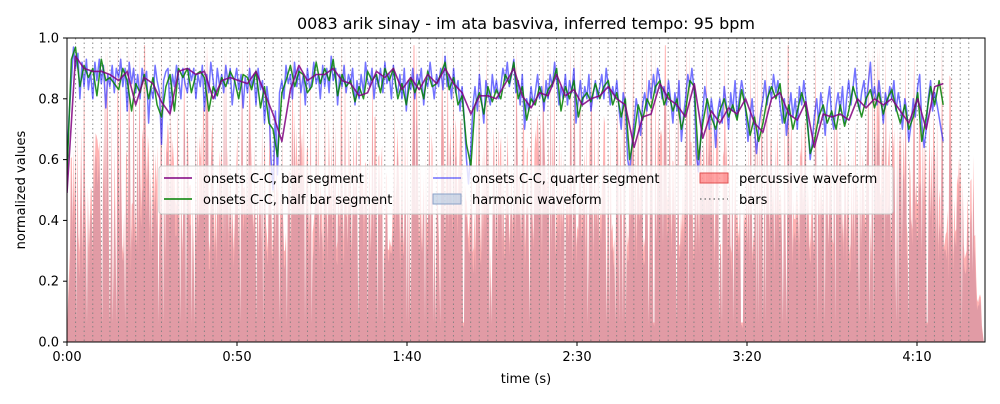 Image resolution: width=1000 pixels, height=404 pixels. I want to click on y-axis-ticks: 0.0 0.2 0.4 0.6 0.8 1.0, so click(52, 191).